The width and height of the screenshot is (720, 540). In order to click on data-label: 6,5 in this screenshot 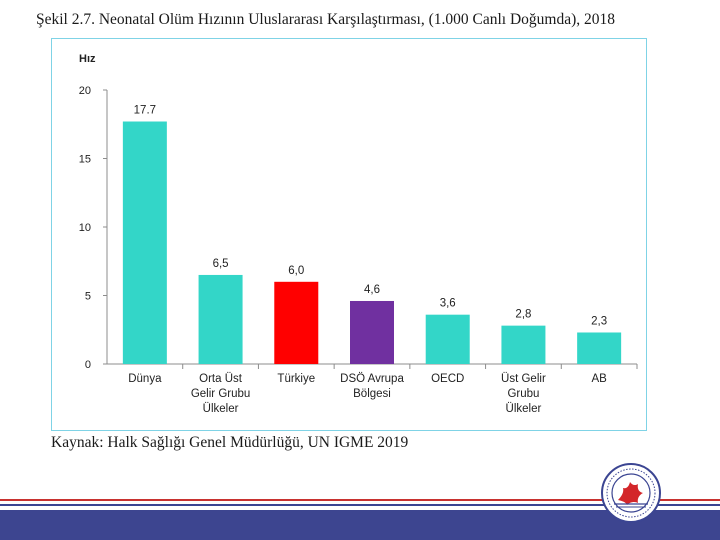, I will do `click(221, 264)`.